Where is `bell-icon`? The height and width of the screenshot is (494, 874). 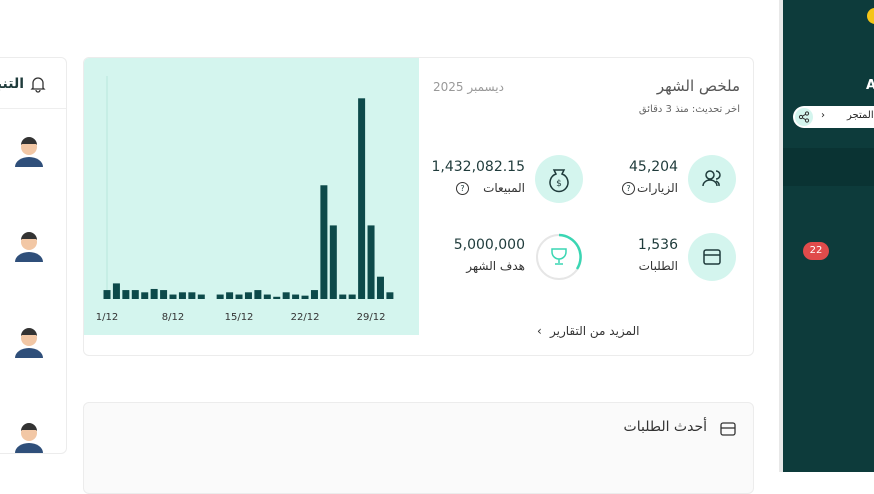 bell-icon is located at coordinates (38, 85).